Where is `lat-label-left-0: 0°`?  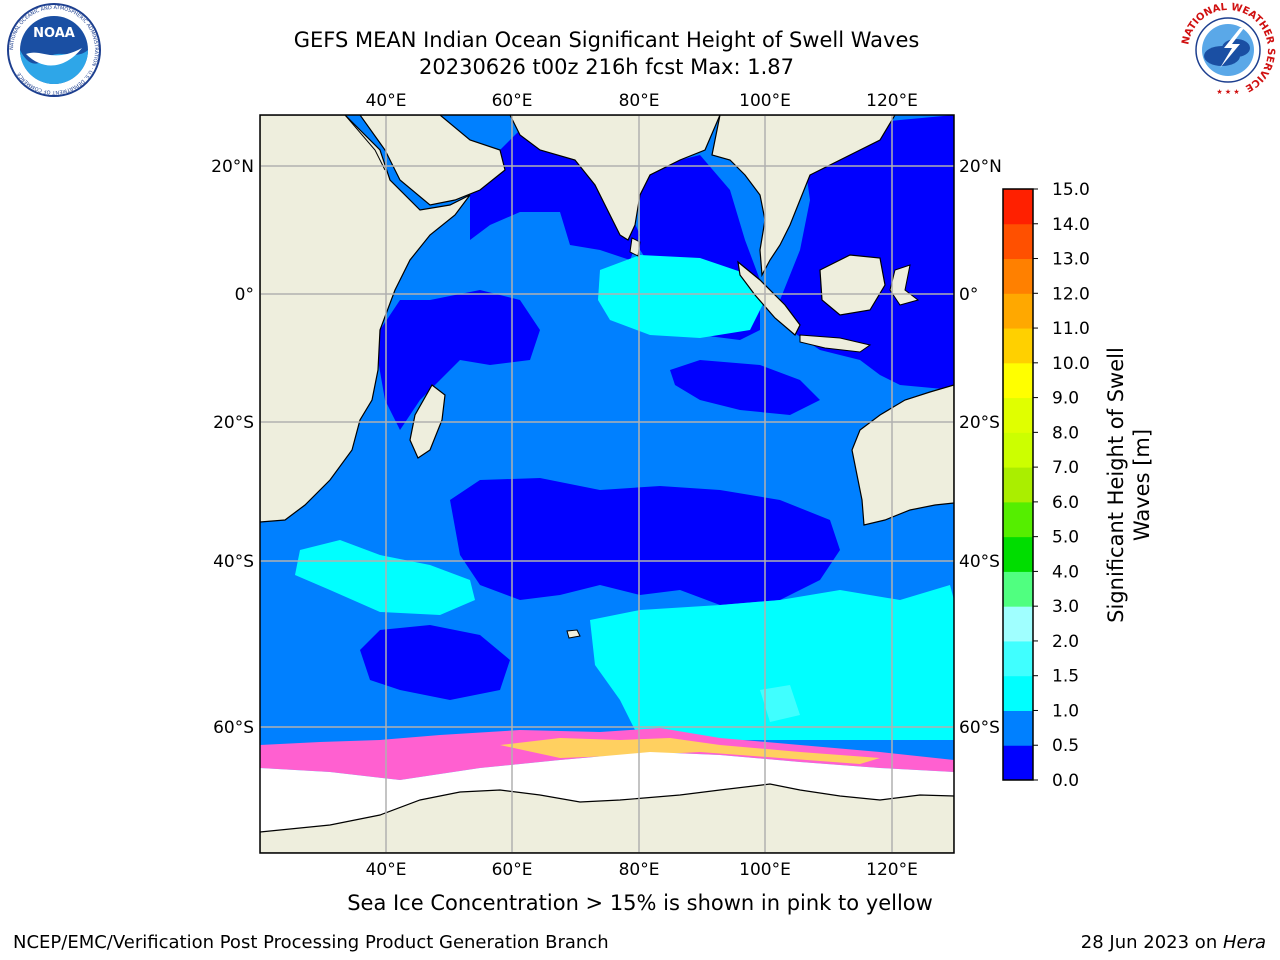 lat-label-left-0: 0° is located at coordinates (244, 295).